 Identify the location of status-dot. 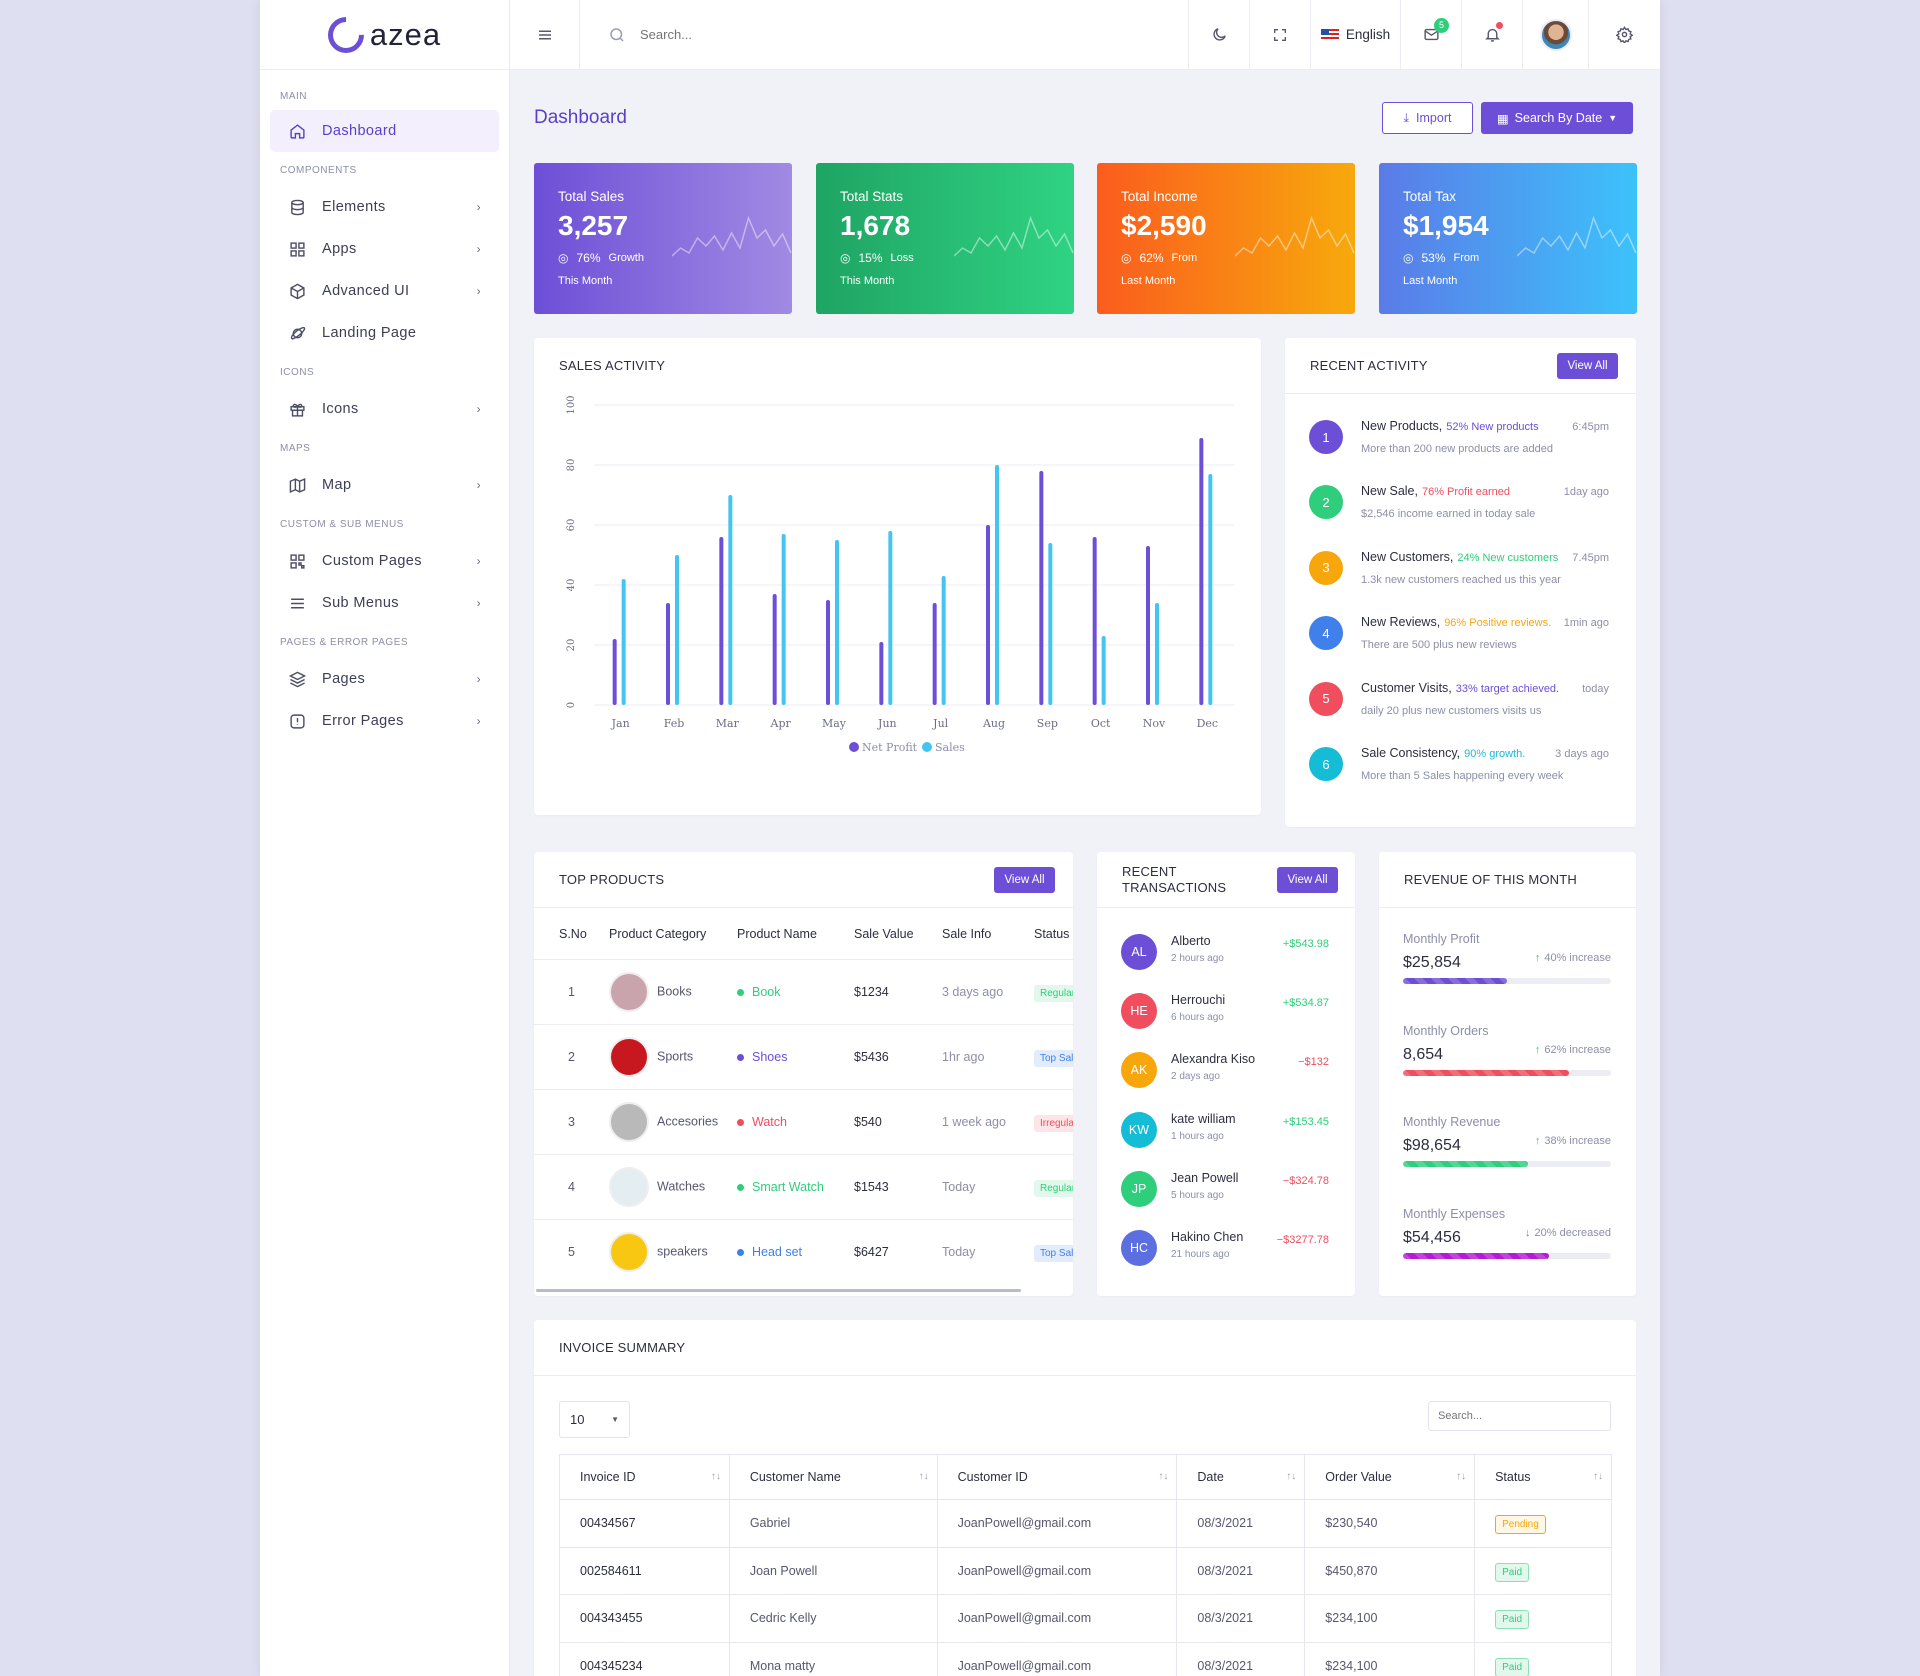
(740, 1187).